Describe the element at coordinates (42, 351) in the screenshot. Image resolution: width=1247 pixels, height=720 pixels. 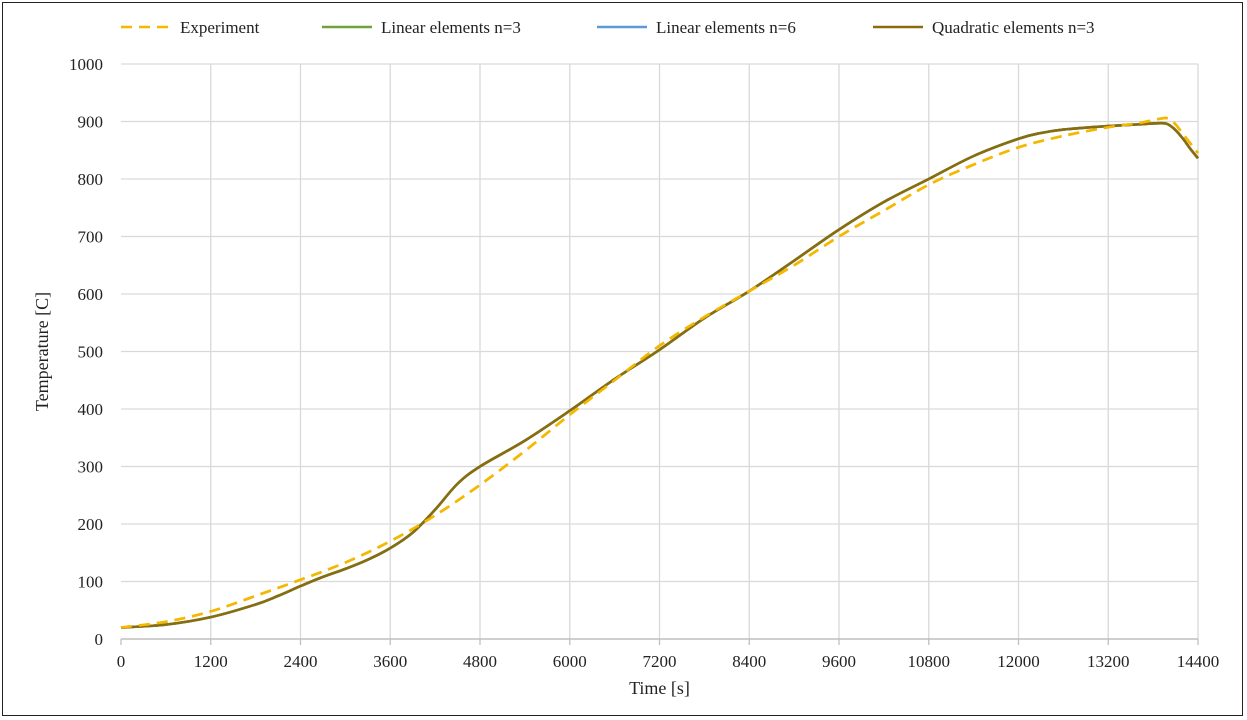
I see `y-axis-title: Temperature [C]` at that location.